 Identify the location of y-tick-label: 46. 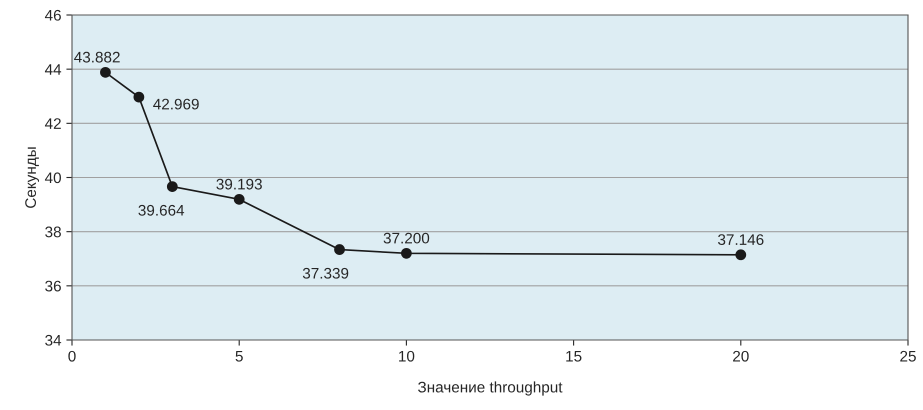
(52, 15).